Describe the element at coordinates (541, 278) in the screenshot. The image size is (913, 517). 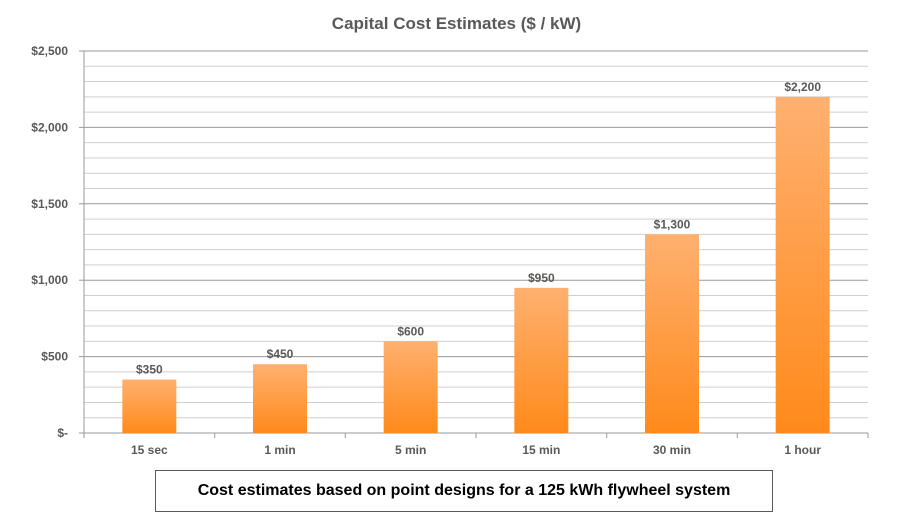
I see `data-label: $950` at that location.